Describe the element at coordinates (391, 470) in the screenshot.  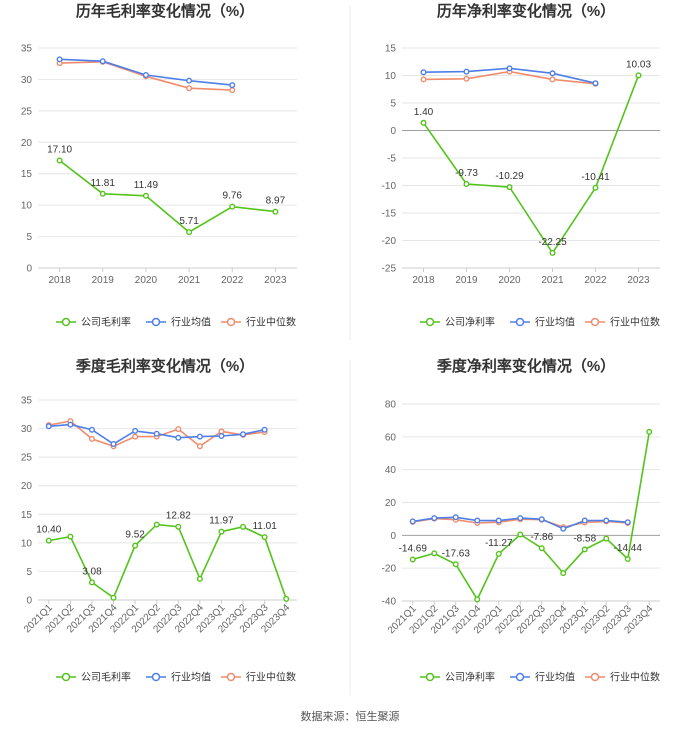
I see `y-tick-label: 40` at that location.